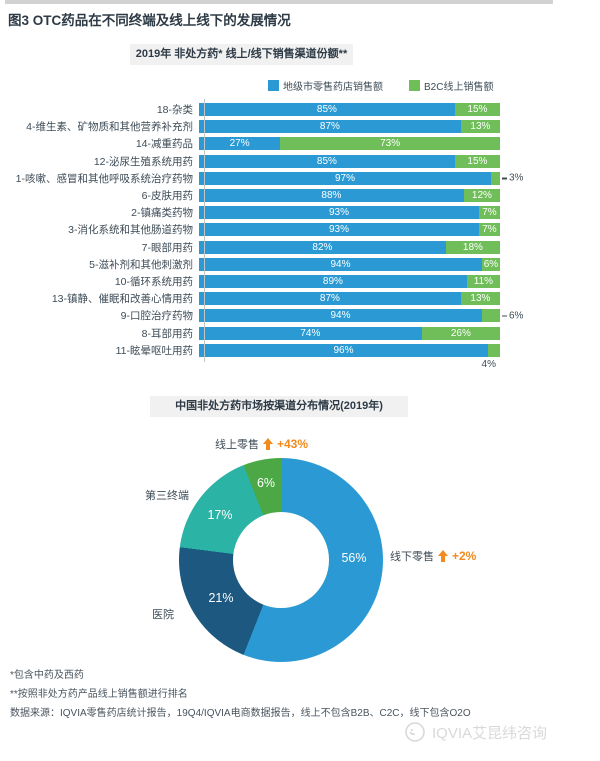 The image size is (600, 761). What do you see at coordinates (149, 20) in the screenshot?
I see `figure-title: 图3 OTC药品在不同终端及线上线下的发展情况` at bounding box center [149, 20].